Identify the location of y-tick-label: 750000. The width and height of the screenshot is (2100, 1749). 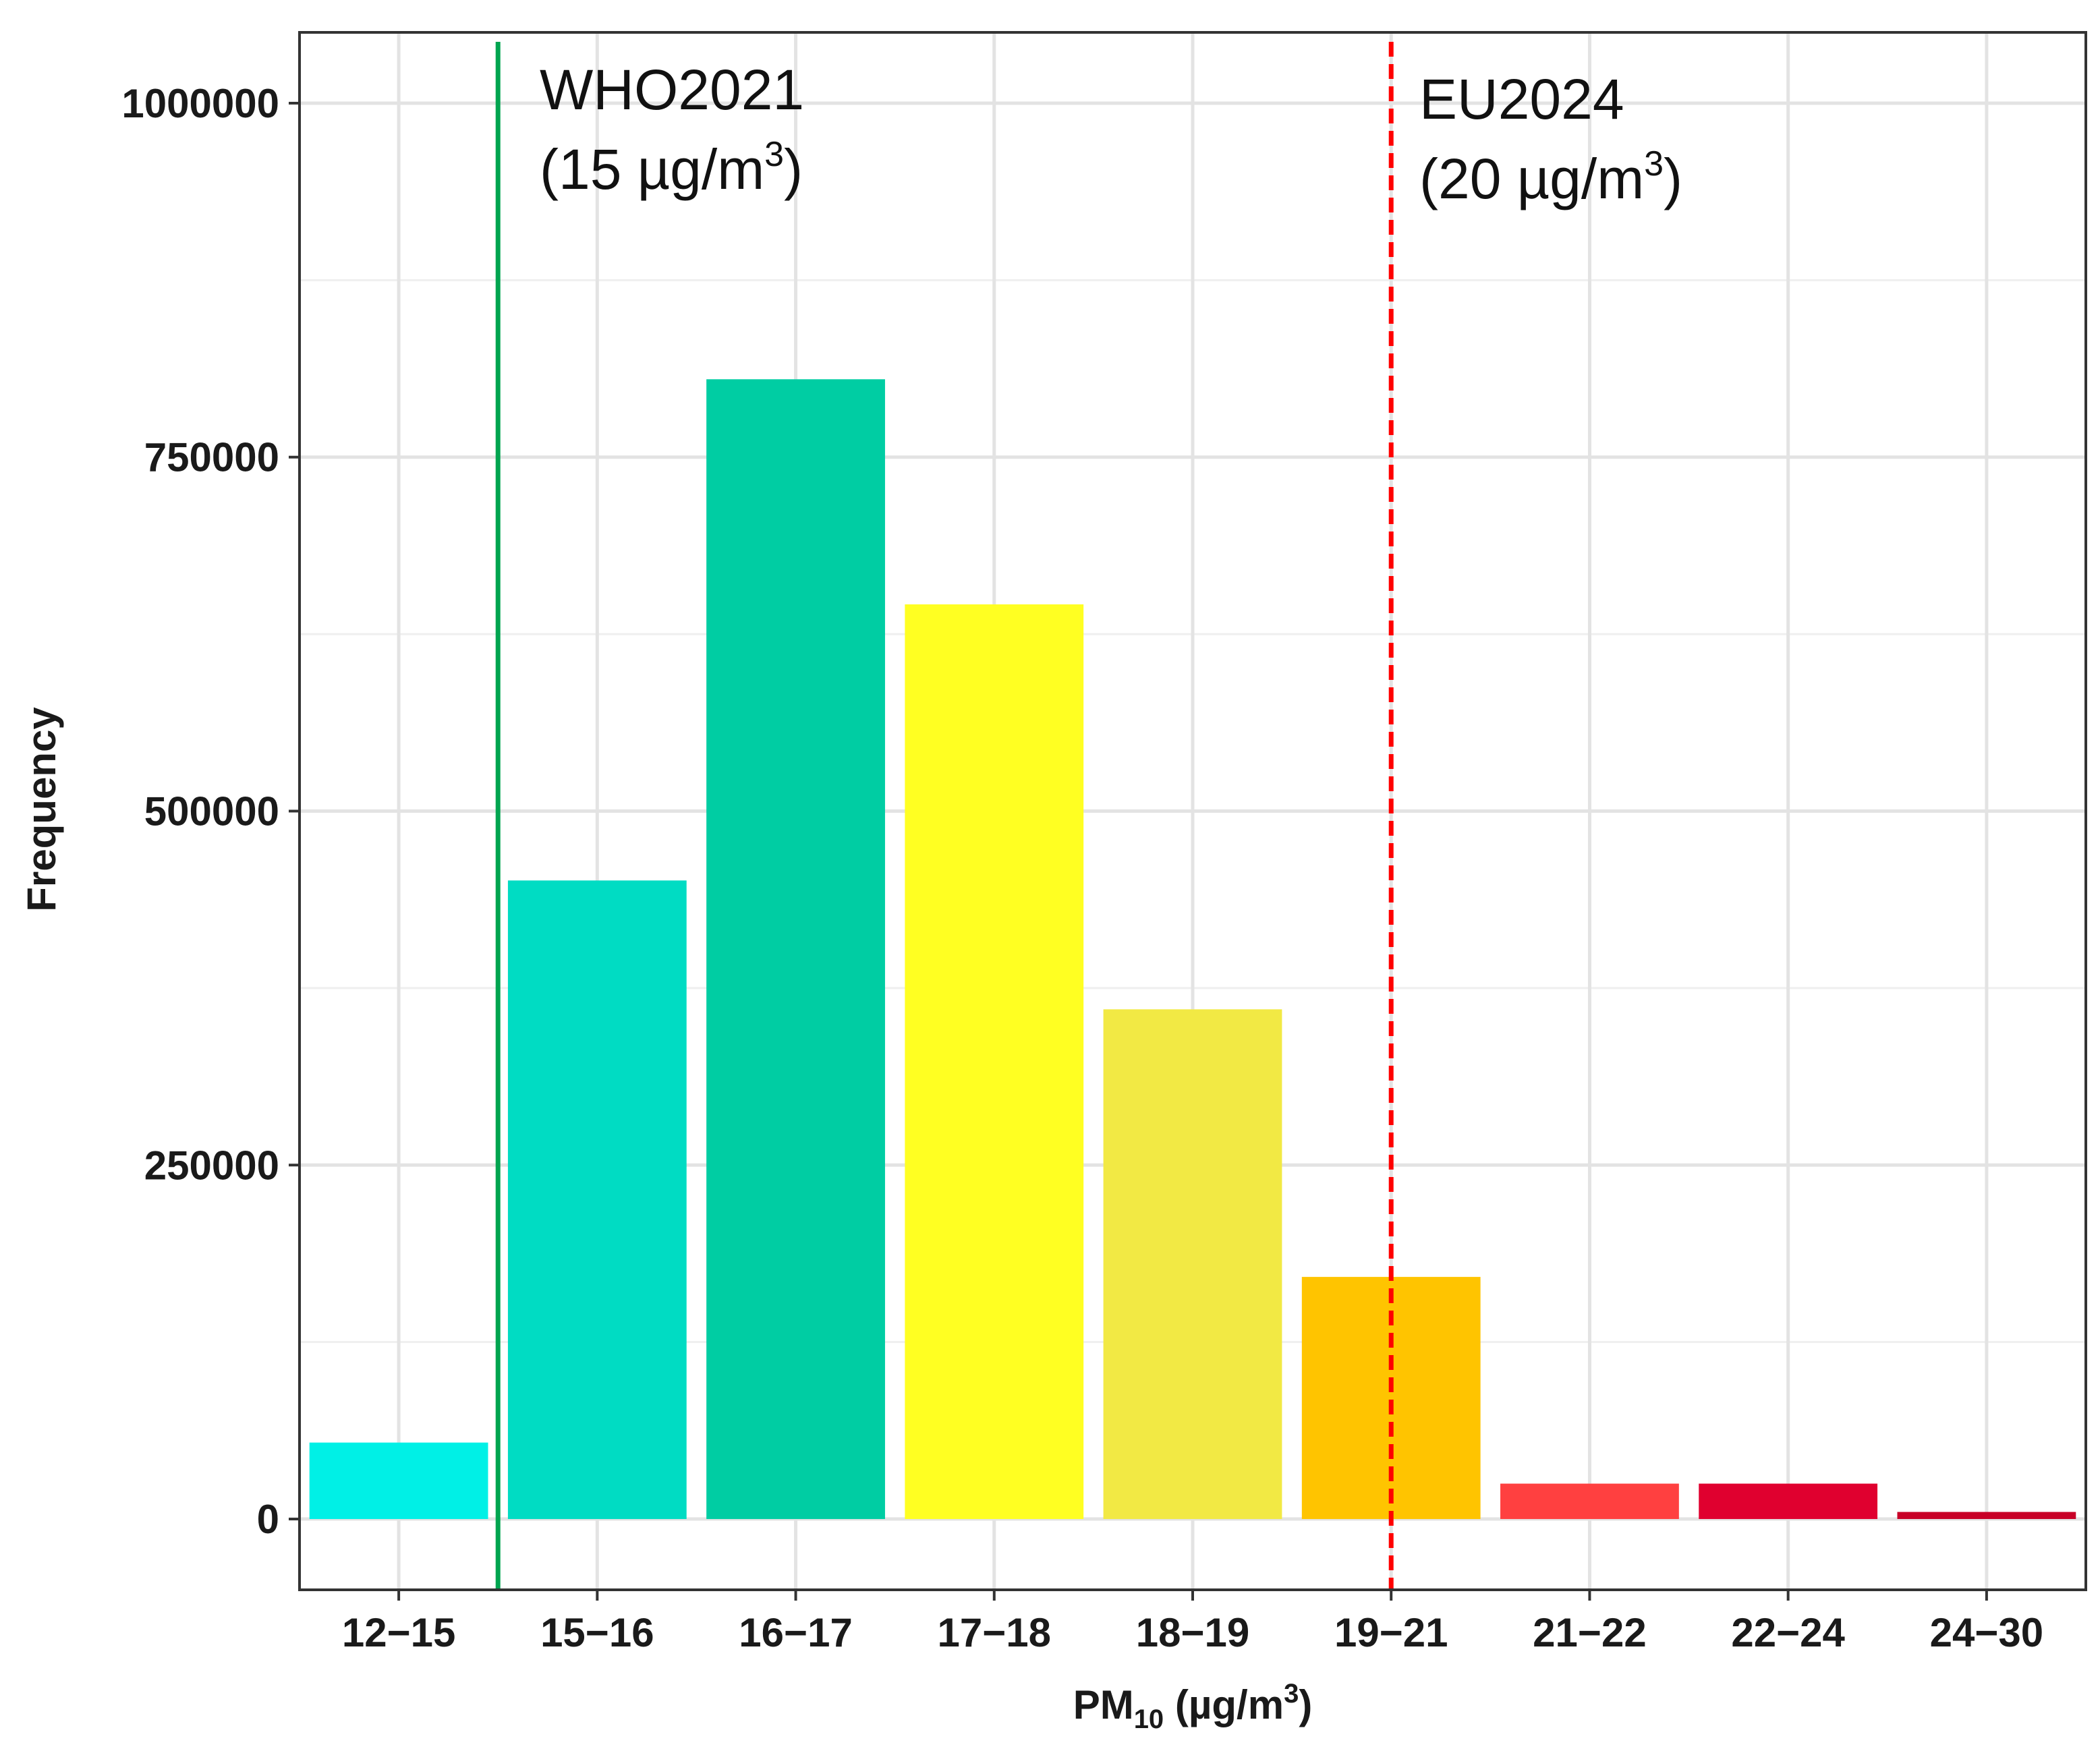
(211, 457).